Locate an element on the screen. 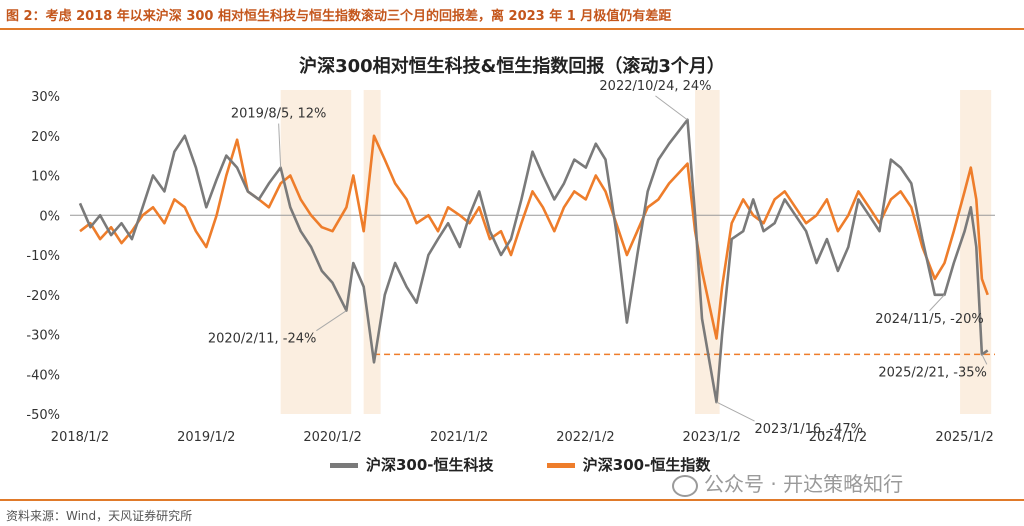 The height and width of the screenshot is (526, 1024). watermark: 公众号 · 开达策略知行 is located at coordinates (787, 482).